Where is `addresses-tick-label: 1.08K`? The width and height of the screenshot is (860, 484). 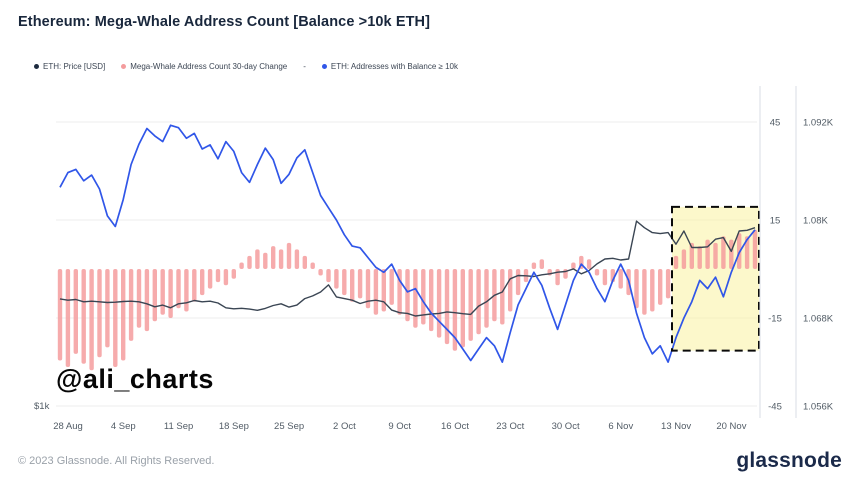
addresses-tick-label: 1.08K is located at coordinates (815, 221).